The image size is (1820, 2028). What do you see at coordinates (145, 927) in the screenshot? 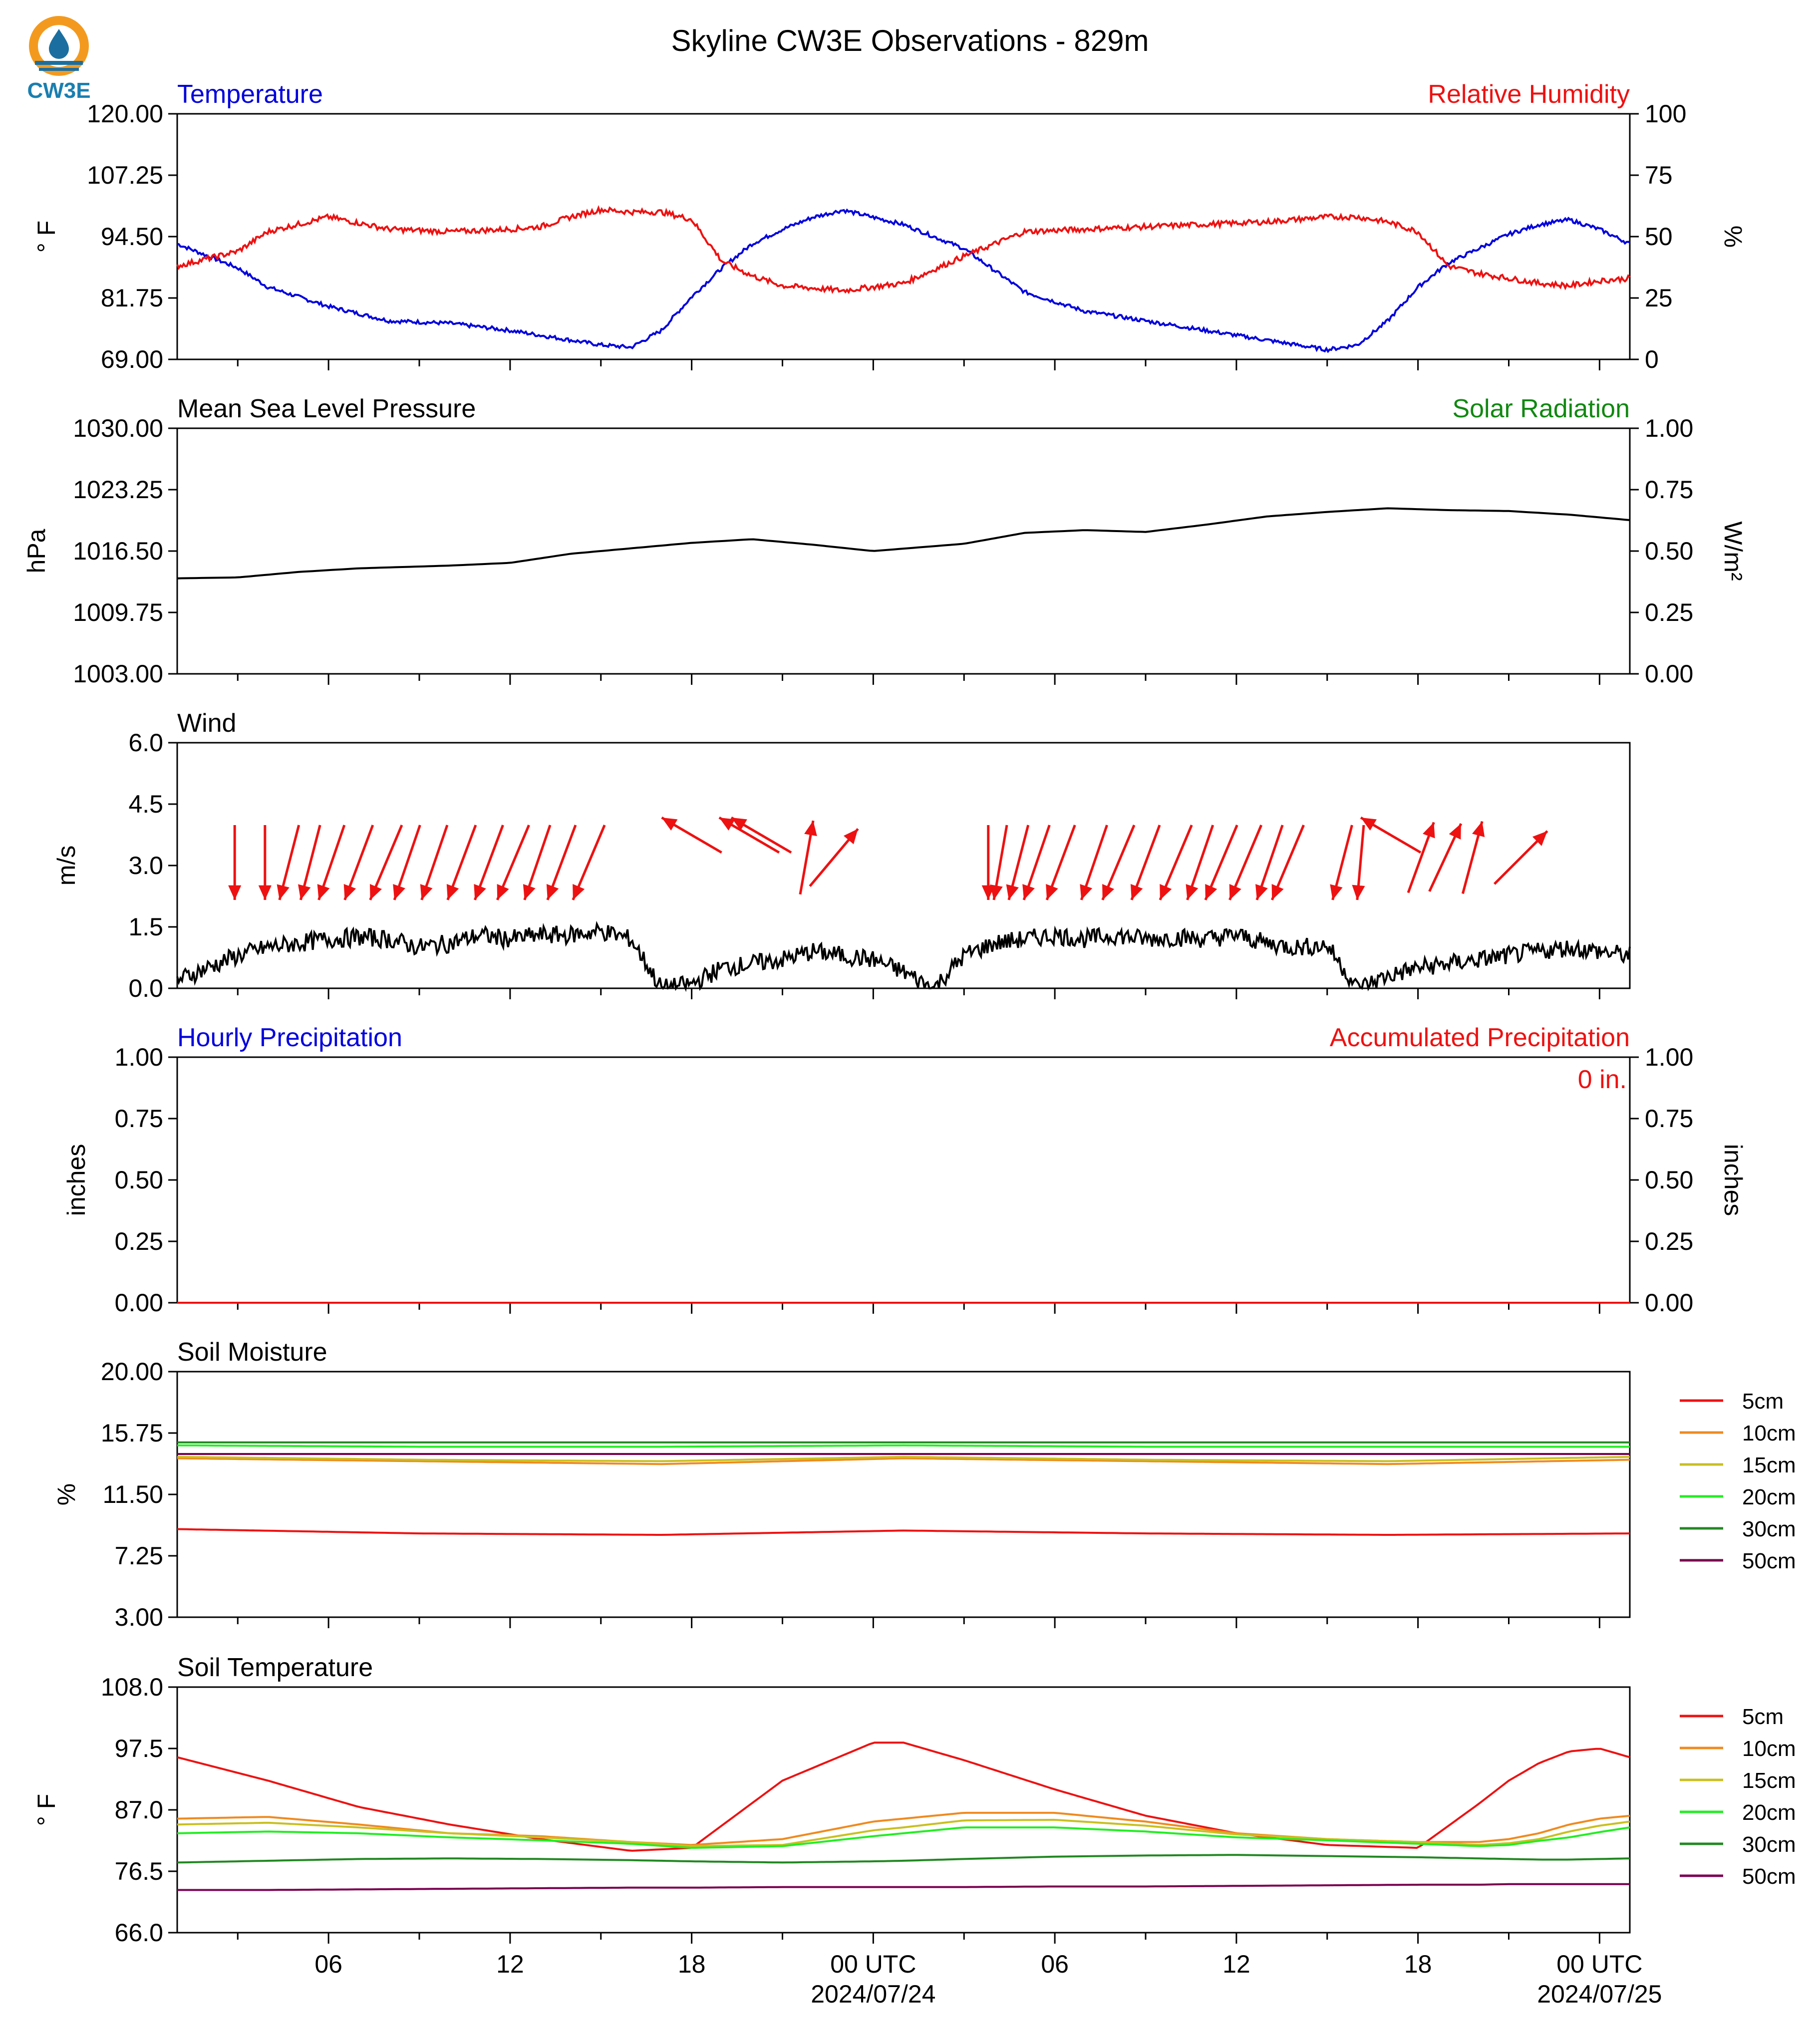
I see `y-tick-label: 1.5` at bounding box center [145, 927].